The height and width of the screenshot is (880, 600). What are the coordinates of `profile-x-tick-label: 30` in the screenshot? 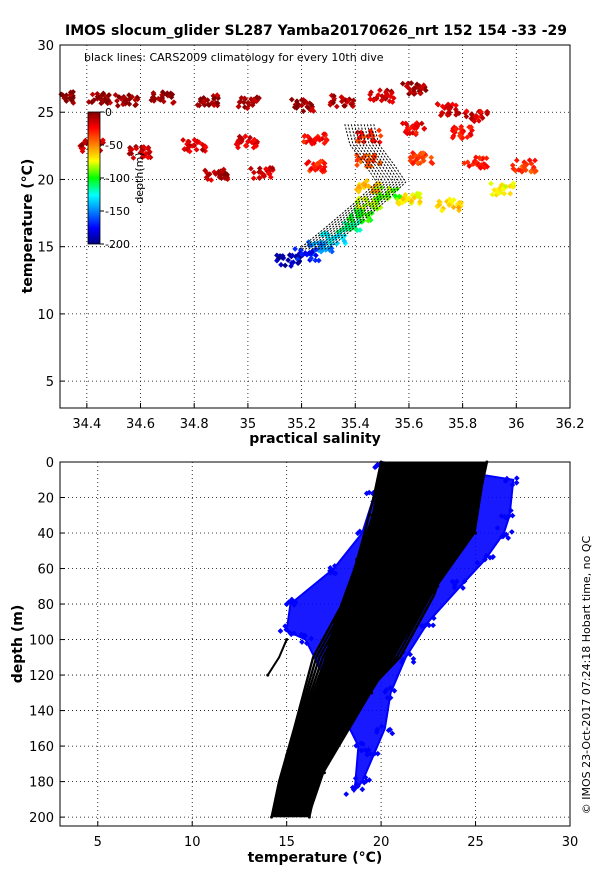 It's located at (570, 842).